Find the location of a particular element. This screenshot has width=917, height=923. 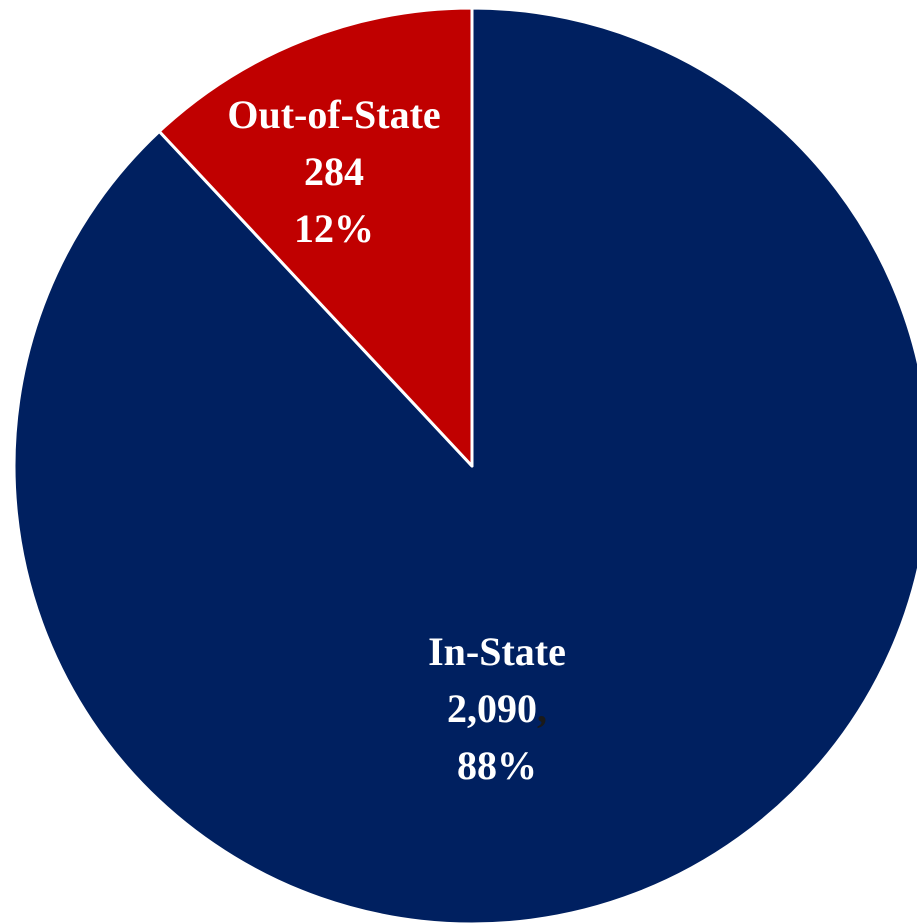

label-in-state-percent: 88% is located at coordinates (497, 765).